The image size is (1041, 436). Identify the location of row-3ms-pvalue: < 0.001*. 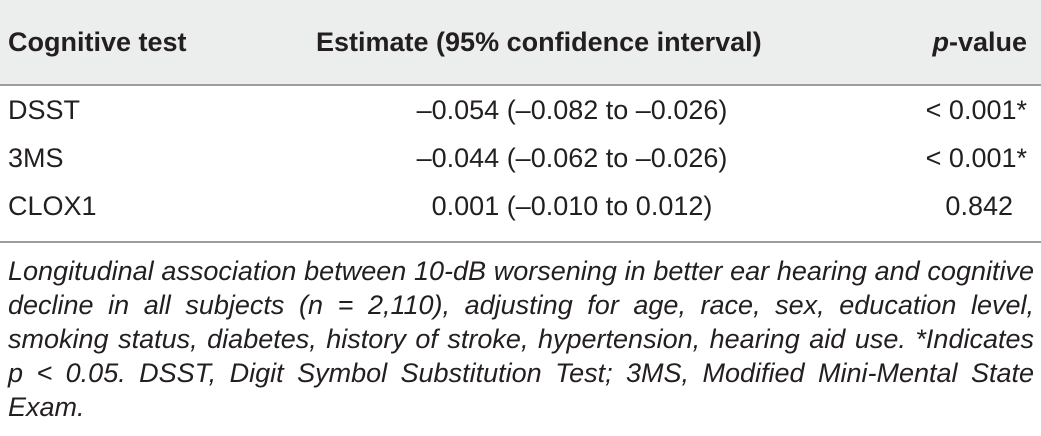
(976, 158).